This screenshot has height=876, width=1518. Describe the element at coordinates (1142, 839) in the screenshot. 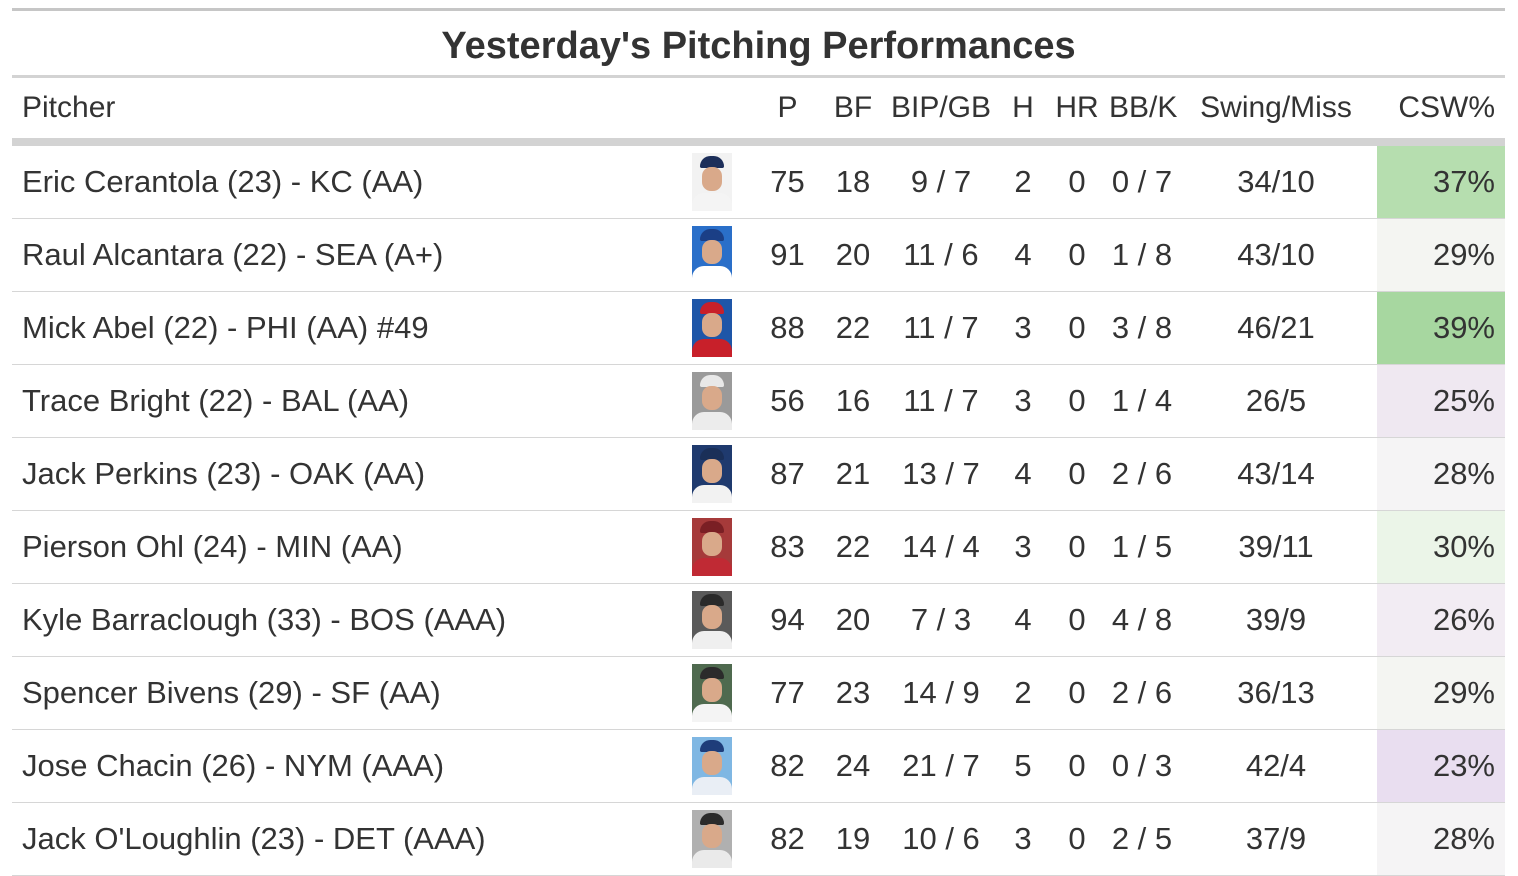

I see `bb-k-cell: 2 / 5` at that location.